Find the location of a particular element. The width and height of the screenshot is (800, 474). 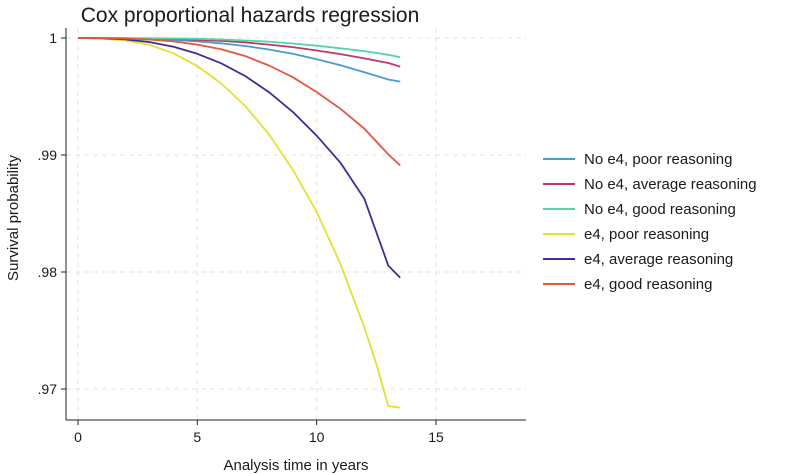

y-tick-label: .98 is located at coordinates (48, 272).